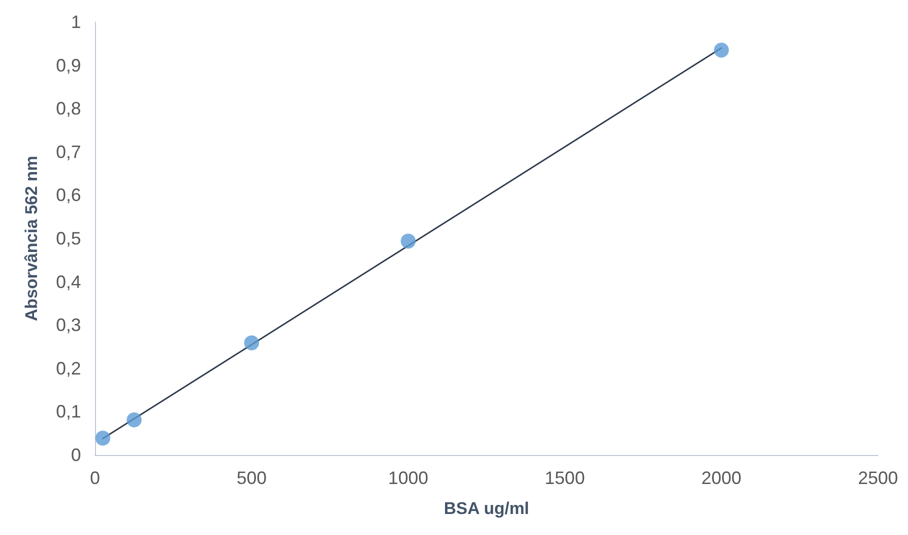 This screenshot has width=908, height=535. I want to click on x-tick-label: 1000, so click(408, 478).